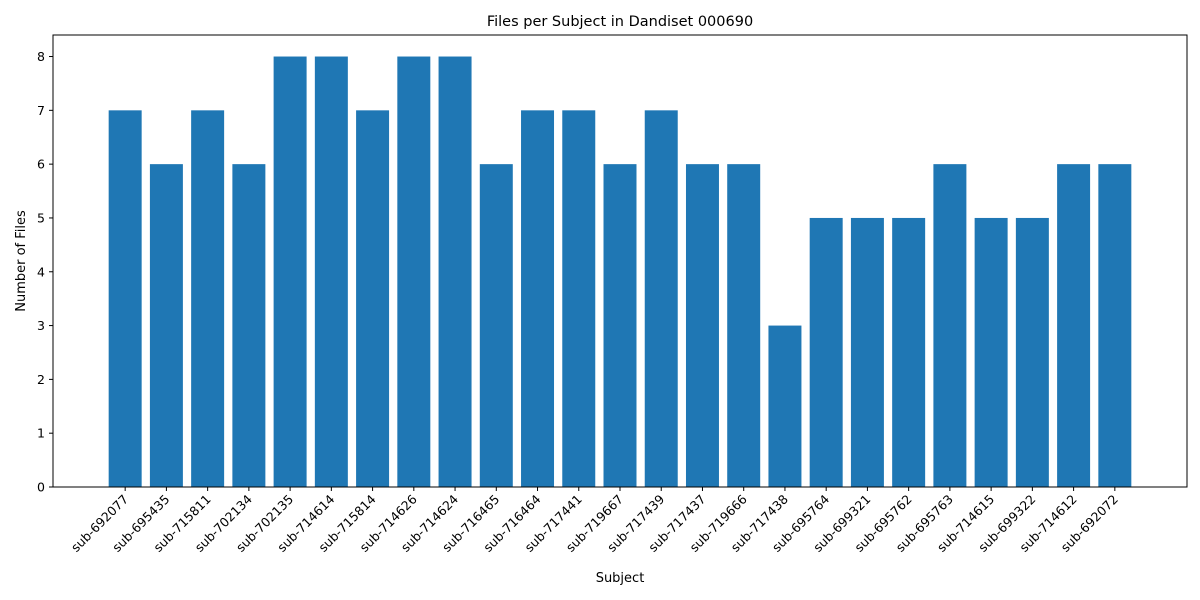 This screenshot has width=1200, height=600. What do you see at coordinates (620, 22) in the screenshot?
I see `chart-title: Files per Subject in Dandiset 000690` at bounding box center [620, 22].